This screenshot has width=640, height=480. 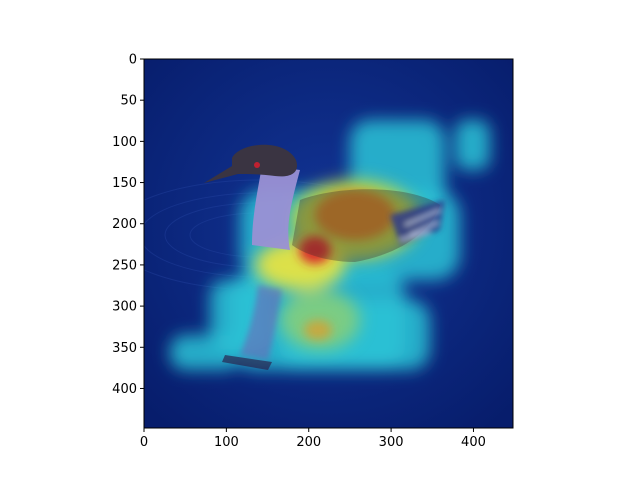 I want to click on y-tick-label: 350, so click(x=124, y=348).